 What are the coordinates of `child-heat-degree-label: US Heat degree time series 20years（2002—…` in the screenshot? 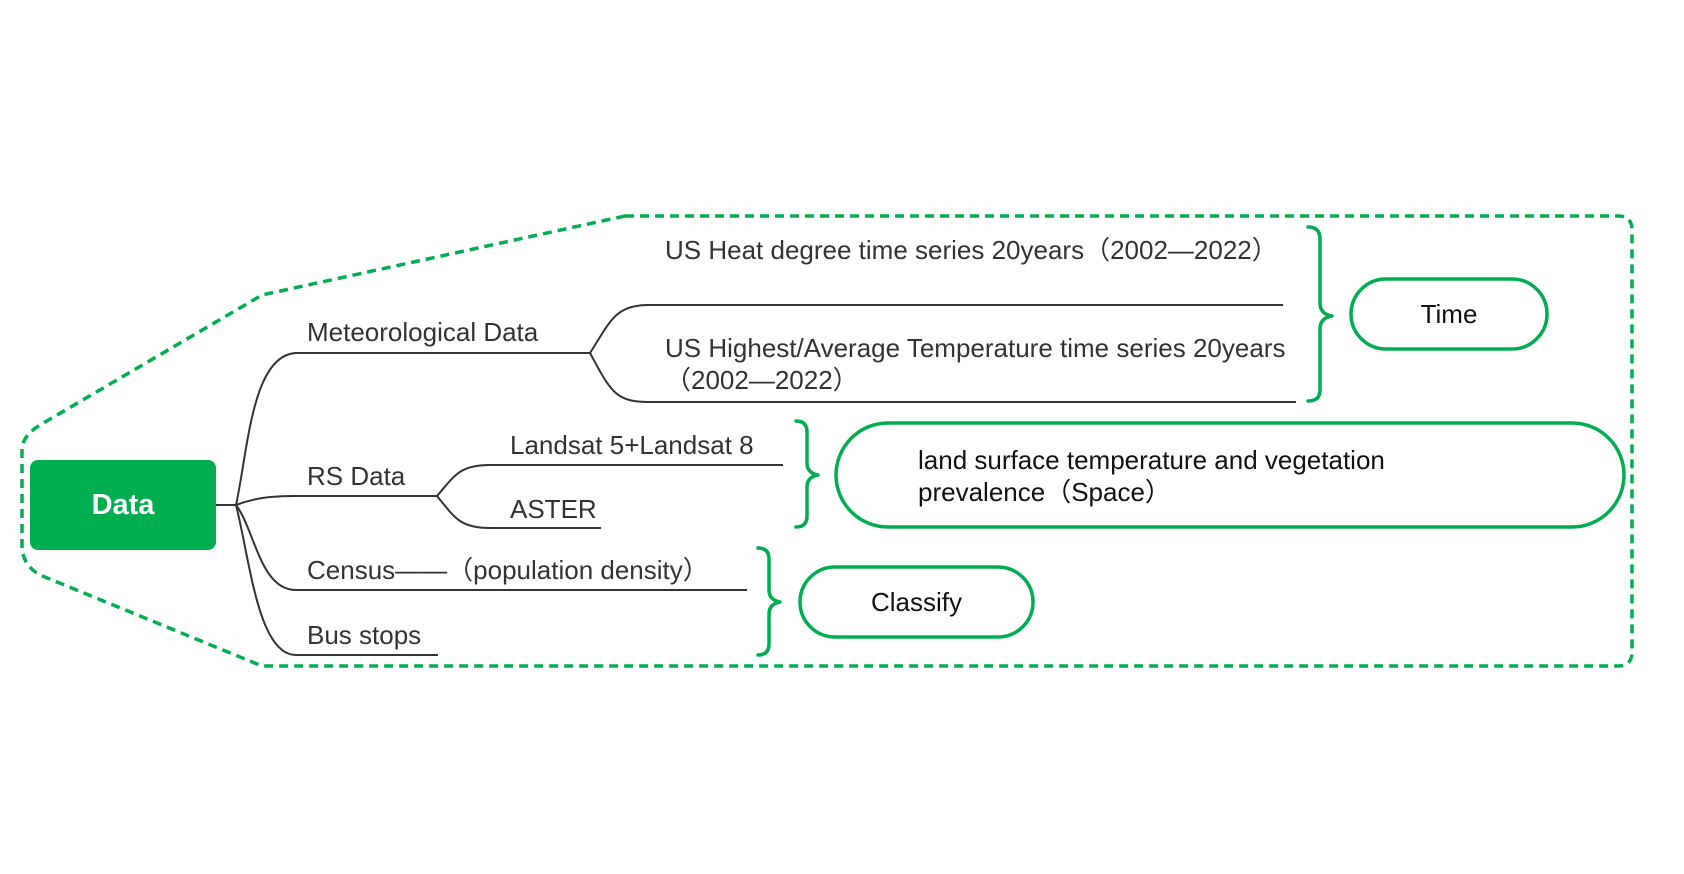 It's located at (971, 250).